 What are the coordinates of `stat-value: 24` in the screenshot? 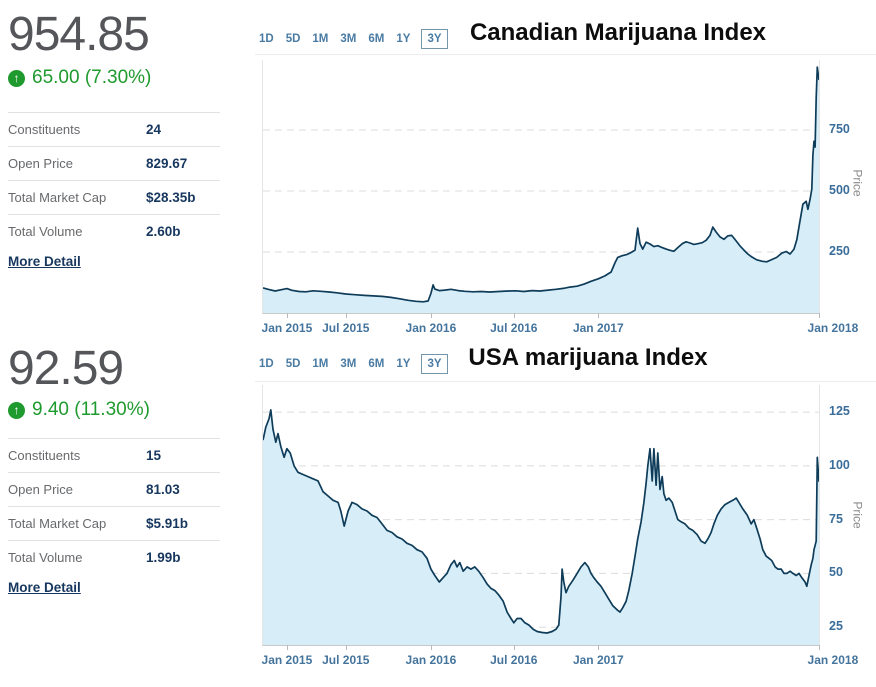 It's located at (154, 129).